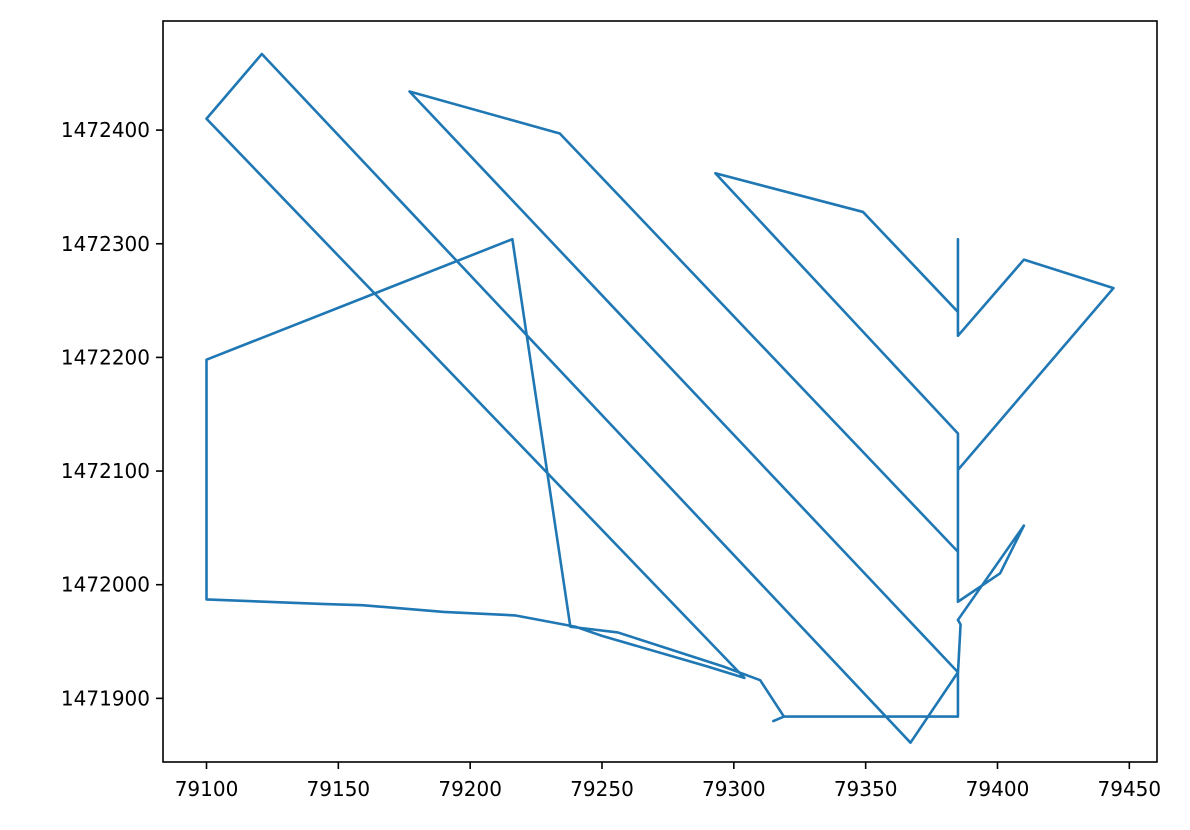 The height and width of the screenshot is (830, 1190). Describe the element at coordinates (105, 698) in the screenshot. I see `y-tick-label: 1471900` at that location.